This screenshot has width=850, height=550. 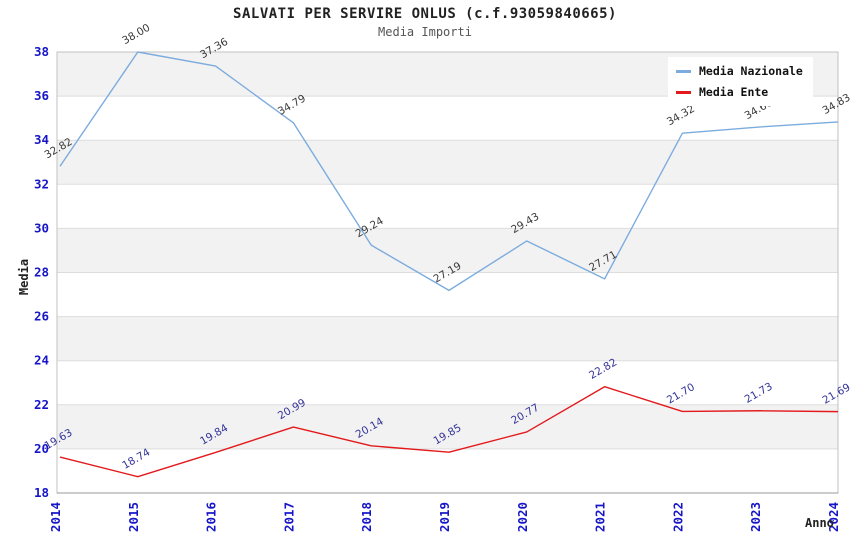 I want to click on svg-text: 32, so click(x=41, y=183).